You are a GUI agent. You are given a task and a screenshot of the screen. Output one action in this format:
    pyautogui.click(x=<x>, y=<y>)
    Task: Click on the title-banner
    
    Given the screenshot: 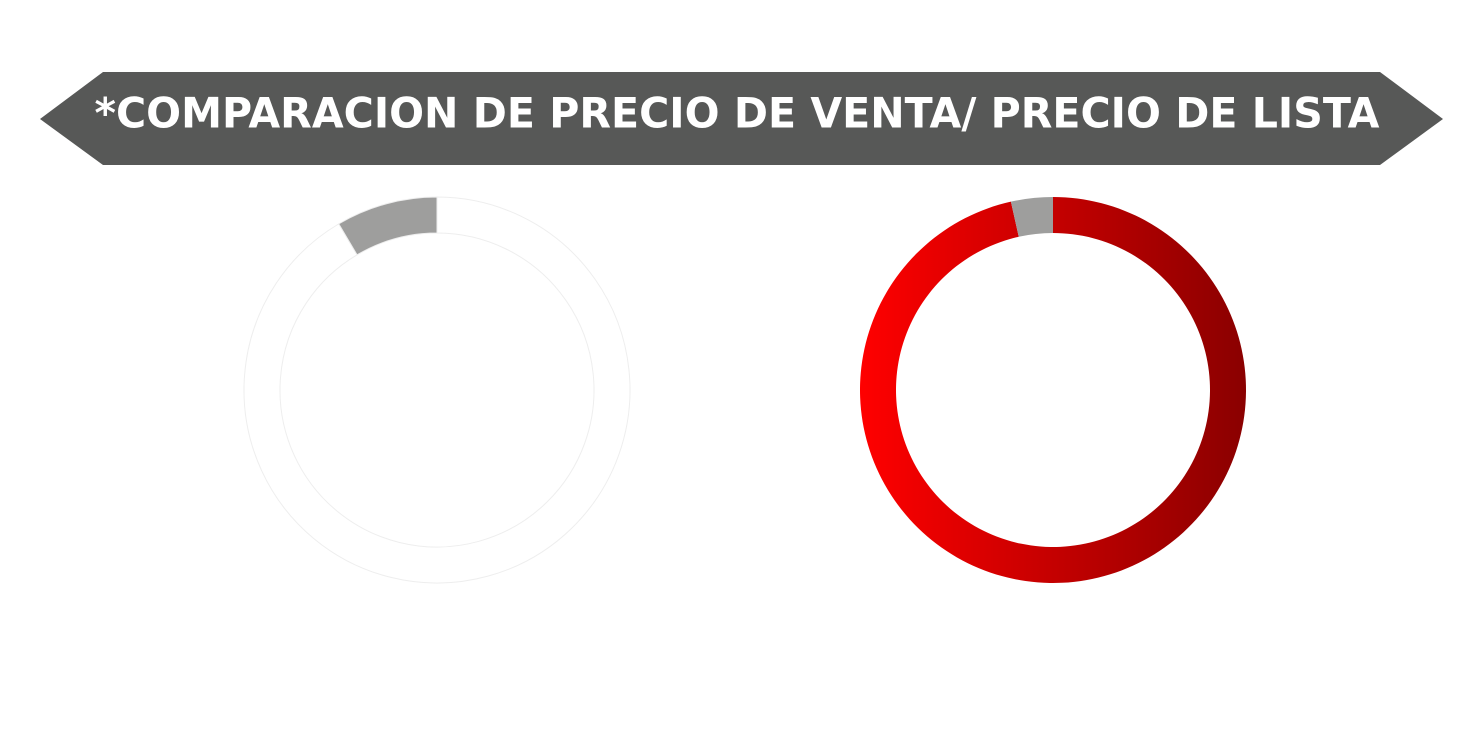 What is the action you would take?
    pyautogui.click(x=741, y=118)
    